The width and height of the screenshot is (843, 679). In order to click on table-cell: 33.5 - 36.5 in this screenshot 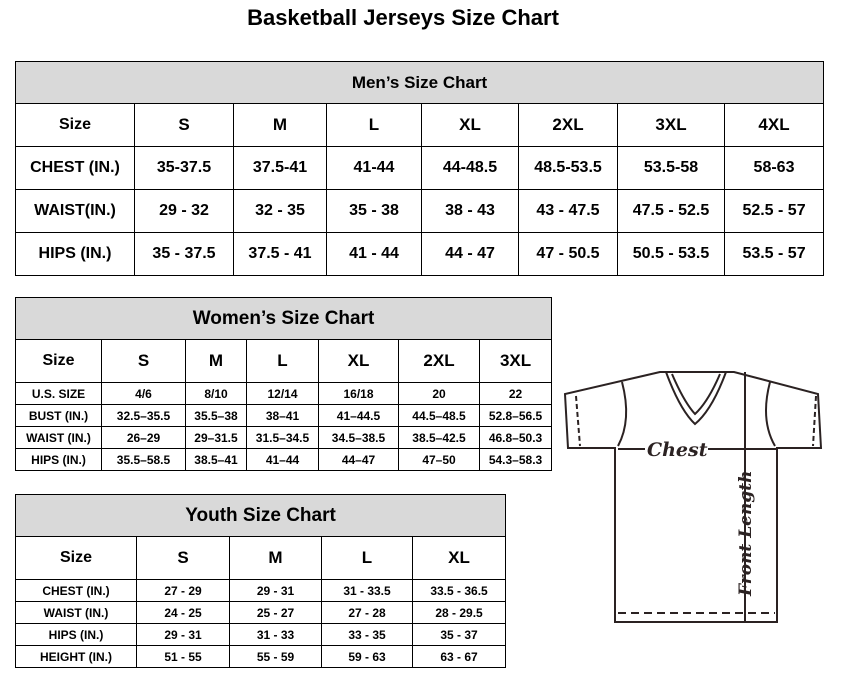, I will do `click(459, 590)`.